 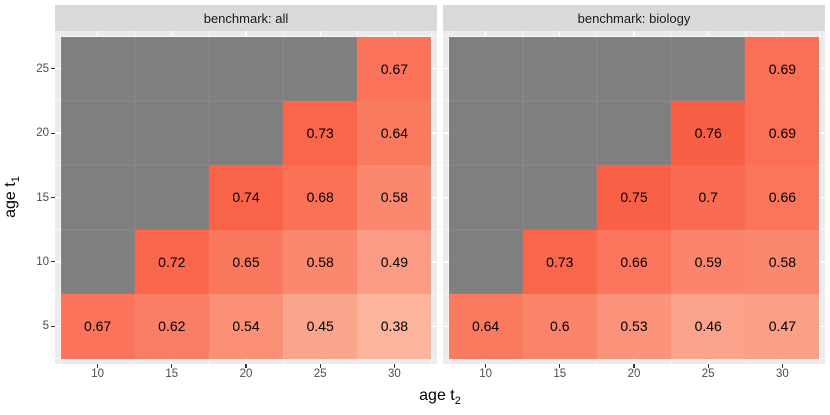 I want to click on cell-value: 0.73, so click(x=560, y=261).